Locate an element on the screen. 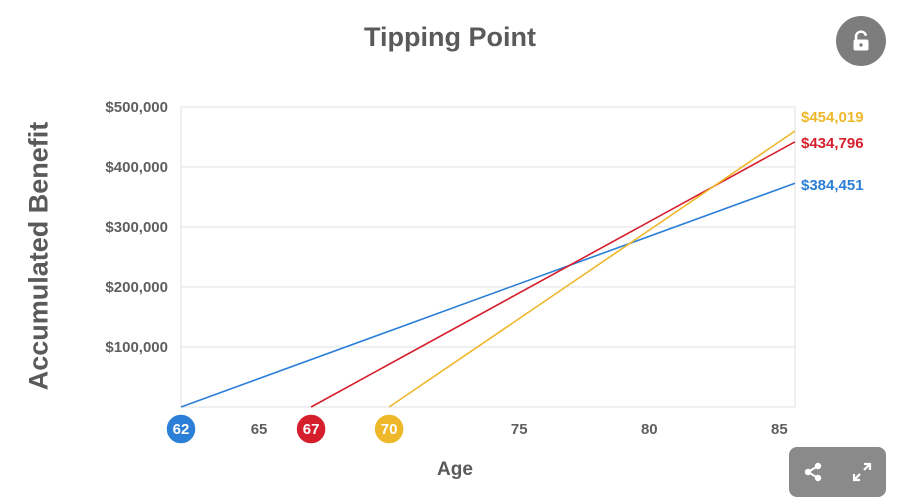 This screenshot has height=504, width=900. x-tick-label: 70 is located at coordinates (389, 429).